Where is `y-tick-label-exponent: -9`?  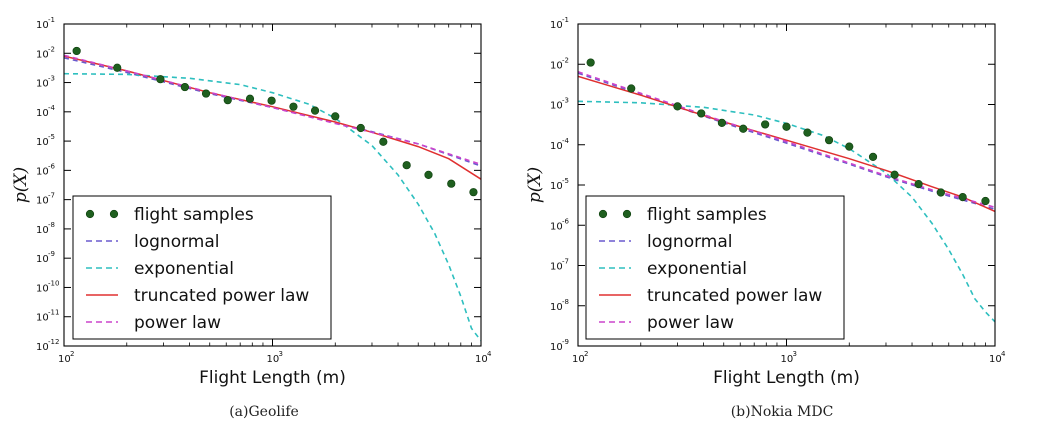 y-tick-label-exponent: -9 is located at coordinates (51, 254).